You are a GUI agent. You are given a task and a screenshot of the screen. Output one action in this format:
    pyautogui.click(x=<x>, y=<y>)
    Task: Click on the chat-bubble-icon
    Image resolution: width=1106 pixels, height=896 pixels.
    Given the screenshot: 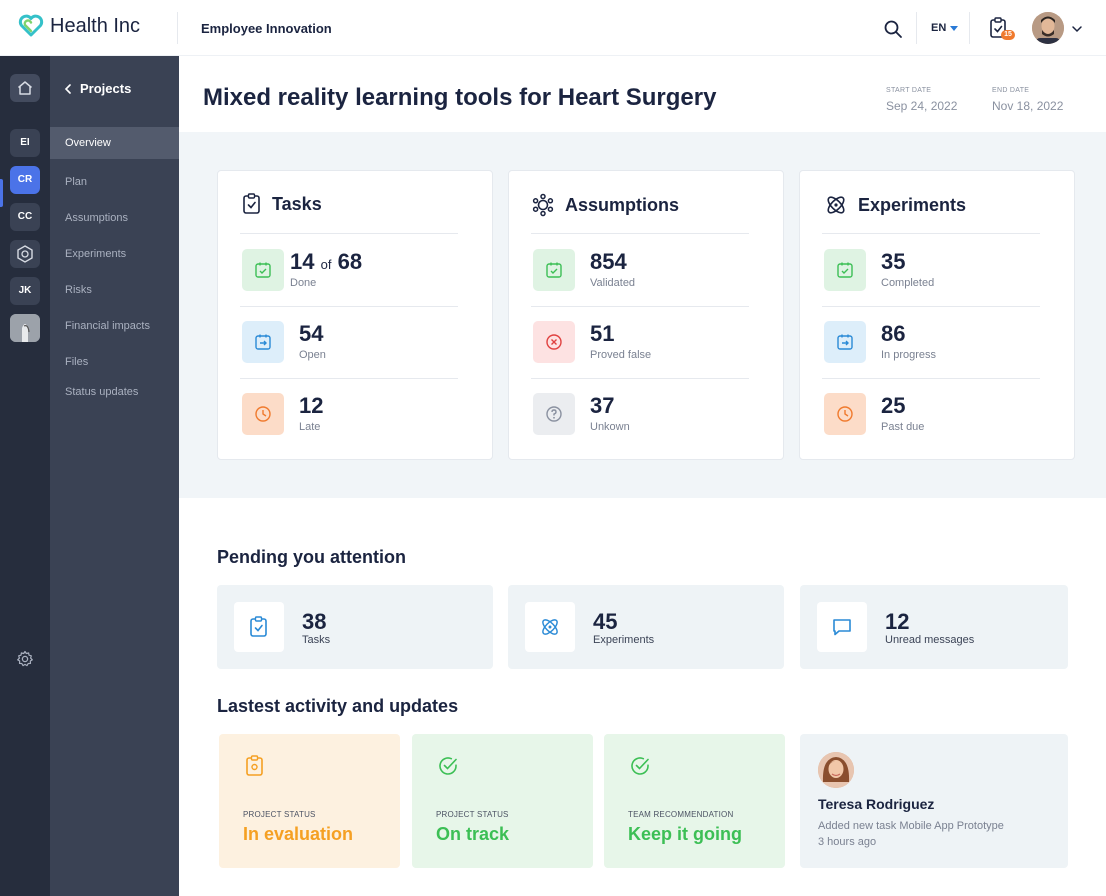 What is the action you would take?
    pyautogui.click(x=842, y=627)
    